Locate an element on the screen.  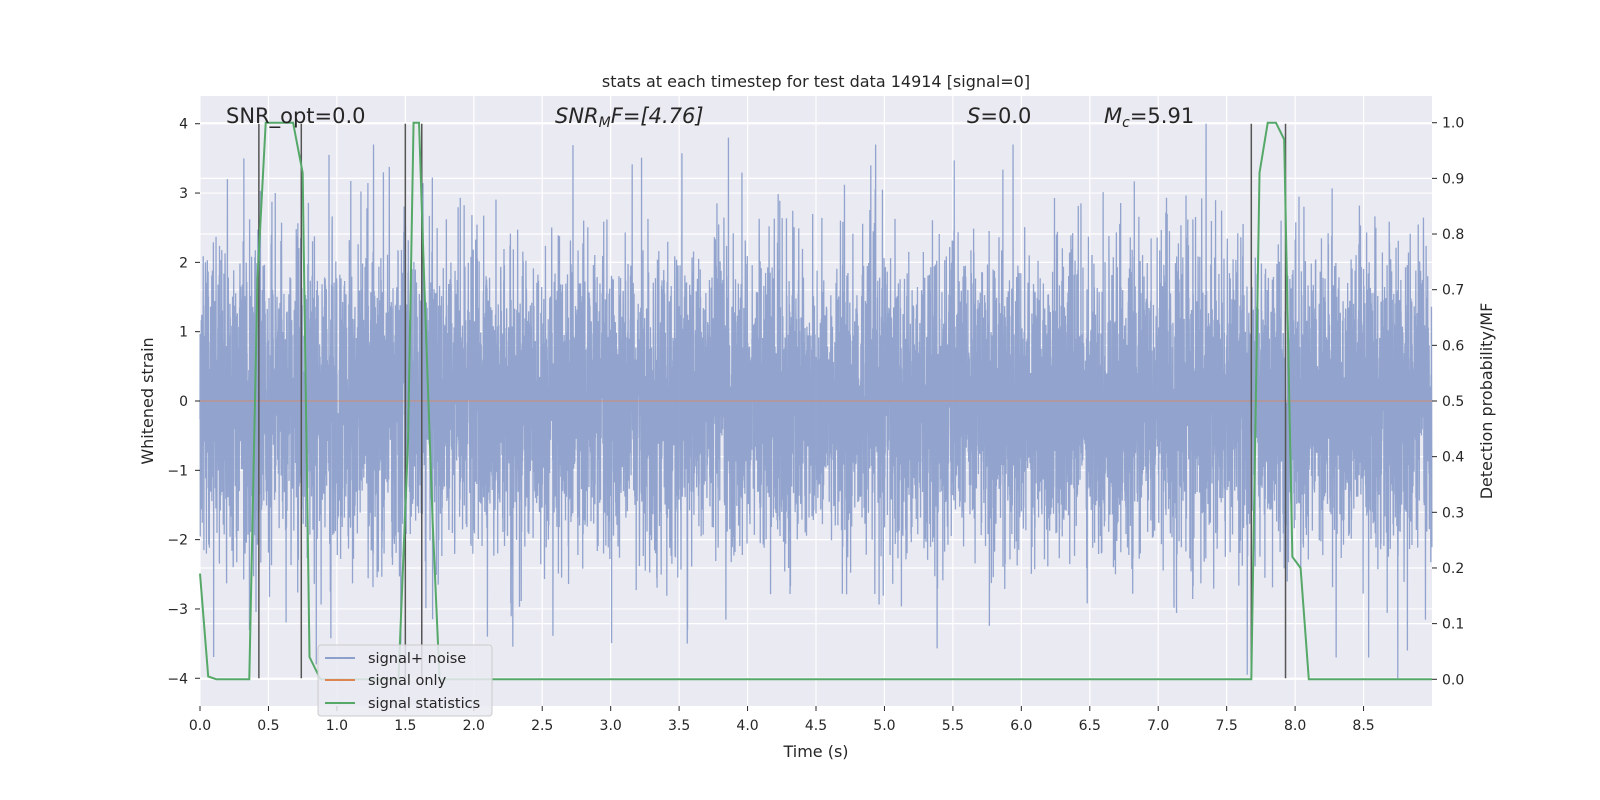
y2-tick-label-6: 0.4 is located at coordinates (1453, 458).